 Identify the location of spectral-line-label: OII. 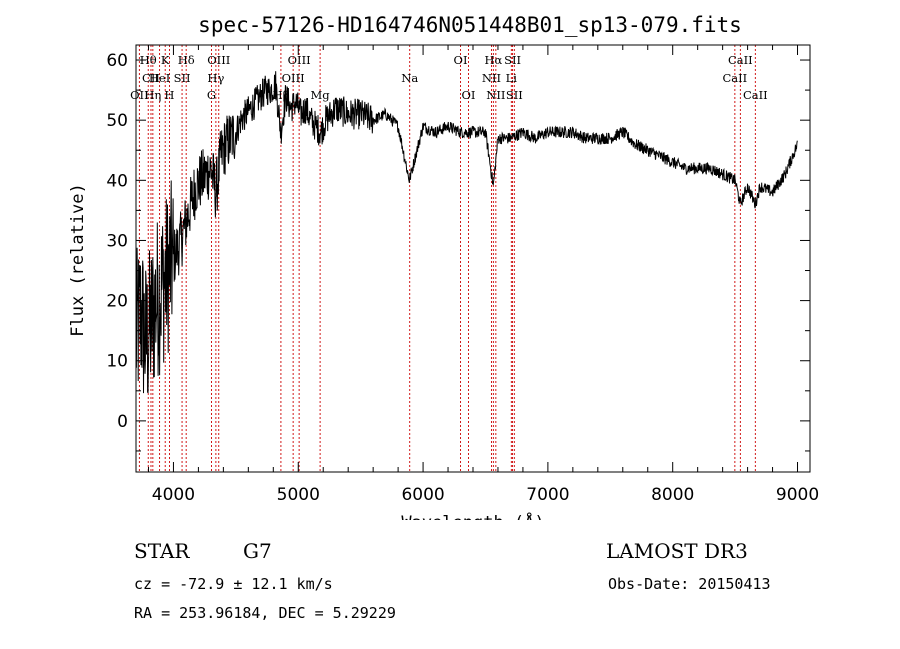
(139, 95).